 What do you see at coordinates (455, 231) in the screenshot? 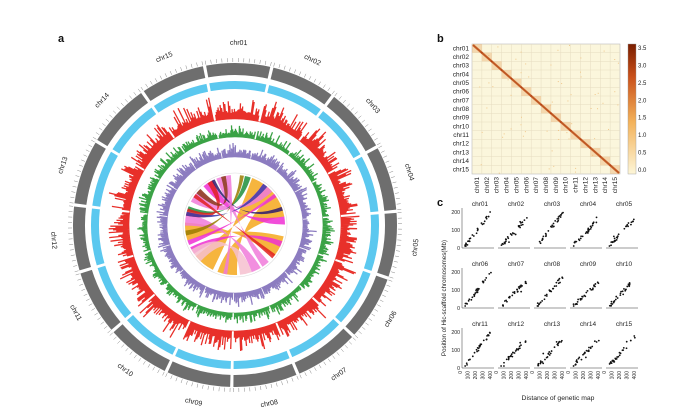
I see `scatter-y-tick: 100` at bounding box center [455, 231].